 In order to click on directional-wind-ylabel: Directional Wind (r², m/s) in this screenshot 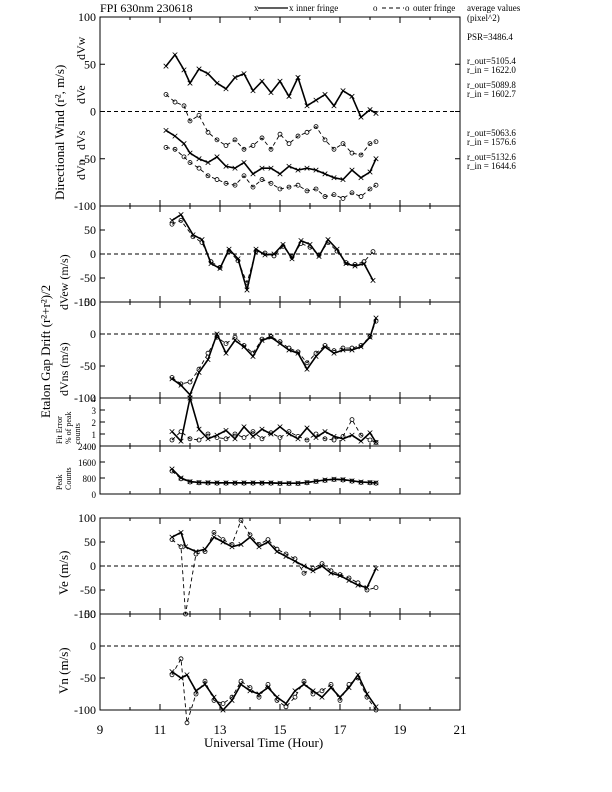, I will do `click(59, 132)`.